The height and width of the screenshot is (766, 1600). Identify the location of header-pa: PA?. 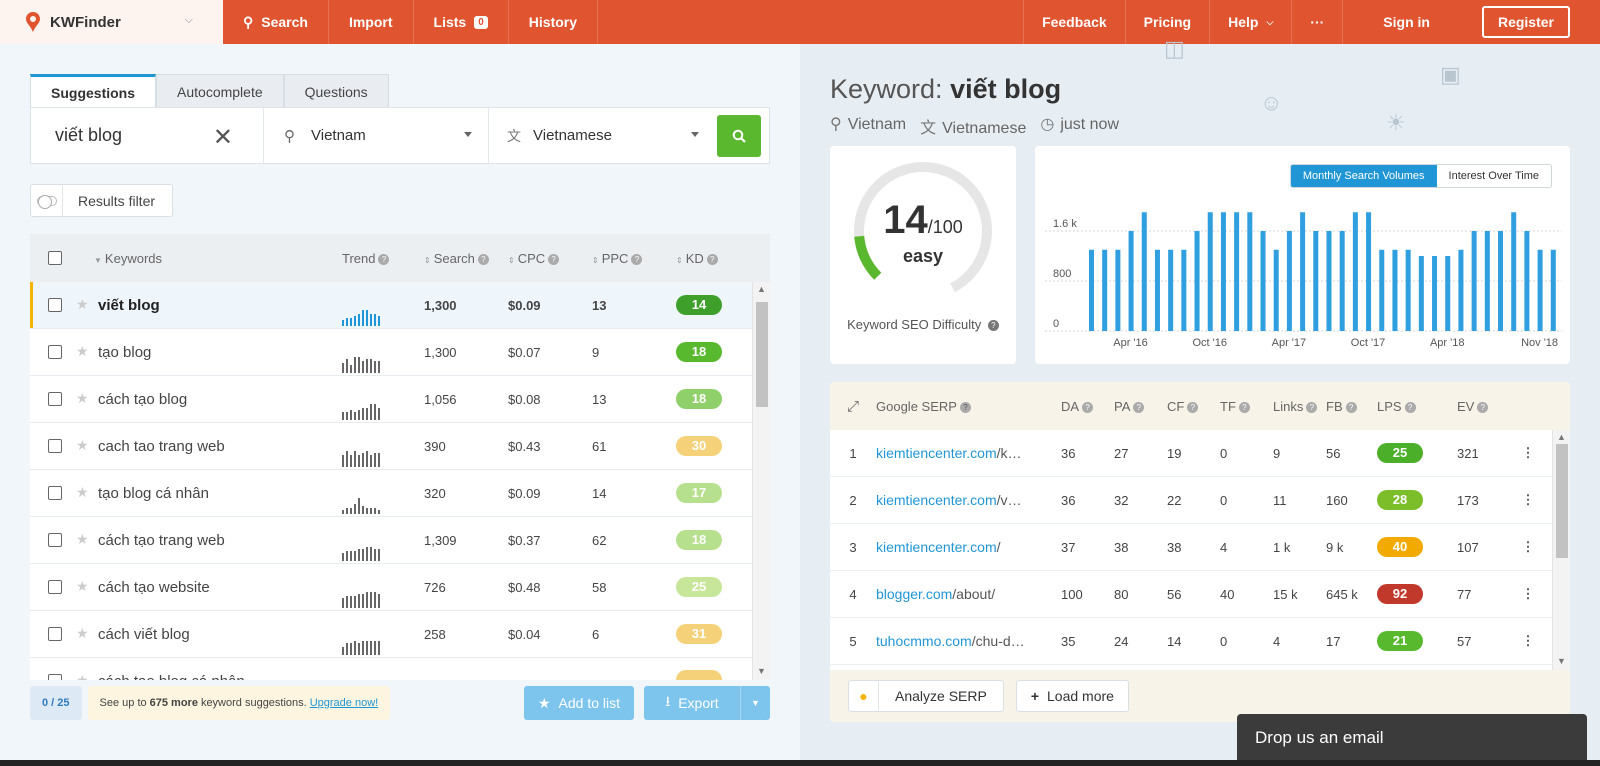
(1138, 406).